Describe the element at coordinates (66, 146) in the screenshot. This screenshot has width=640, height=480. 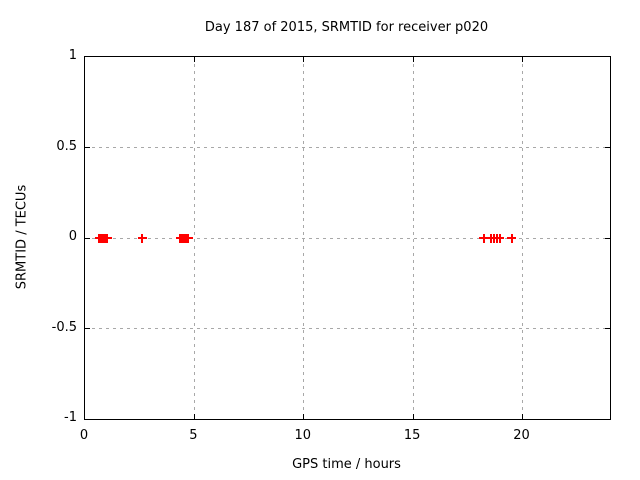
I see `y-tick-label: 0.5` at that location.